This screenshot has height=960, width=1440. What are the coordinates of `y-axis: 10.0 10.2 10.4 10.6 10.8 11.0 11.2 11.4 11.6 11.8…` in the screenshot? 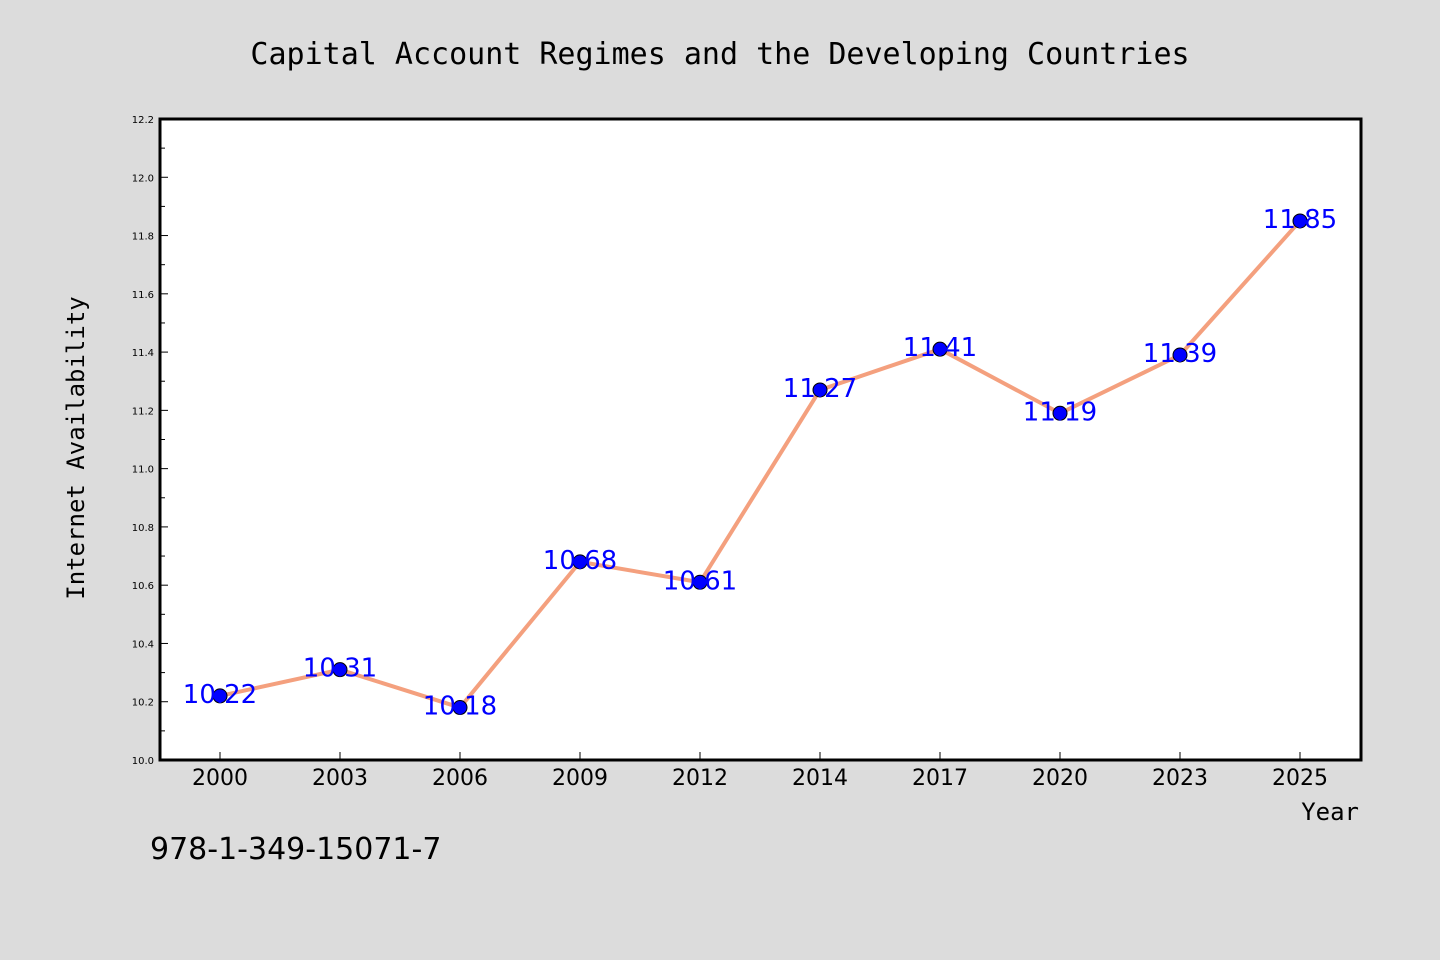 It's located at (150, 441).